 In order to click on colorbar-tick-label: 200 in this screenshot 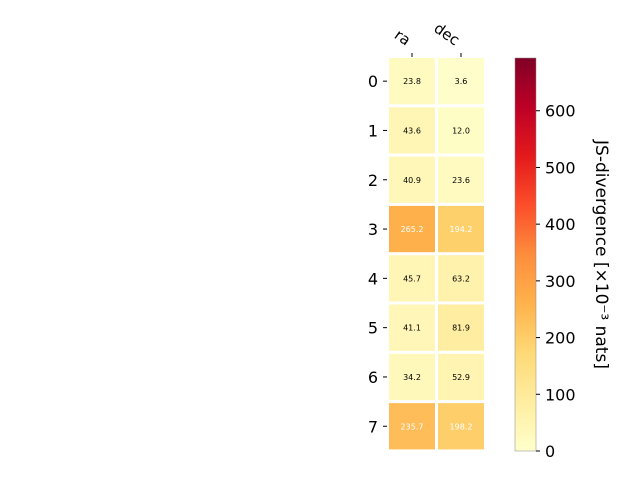, I will do `click(560, 338)`.